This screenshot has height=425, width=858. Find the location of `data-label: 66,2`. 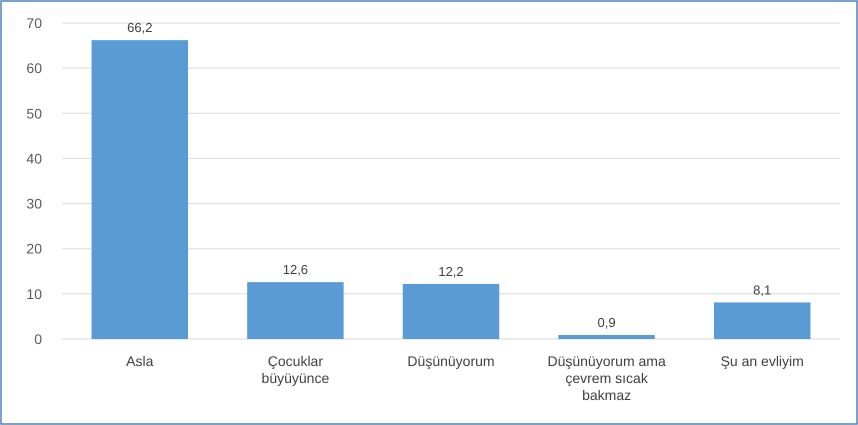

data-label: 66,2 is located at coordinates (139, 28).